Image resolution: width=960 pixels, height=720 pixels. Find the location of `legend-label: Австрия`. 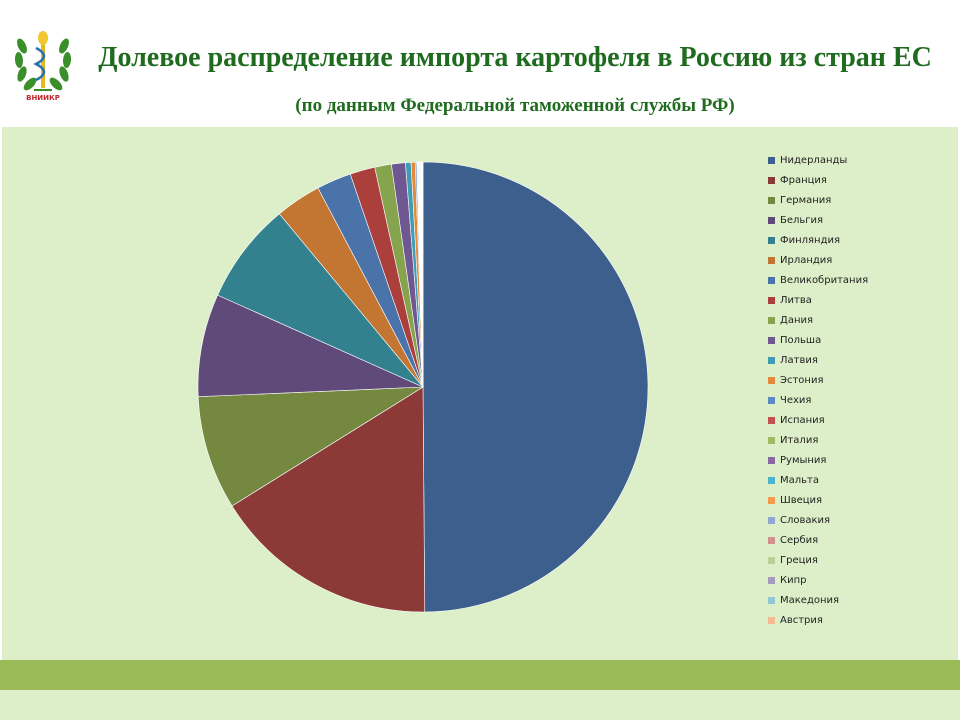

legend-label: Австрия is located at coordinates (801, 620).